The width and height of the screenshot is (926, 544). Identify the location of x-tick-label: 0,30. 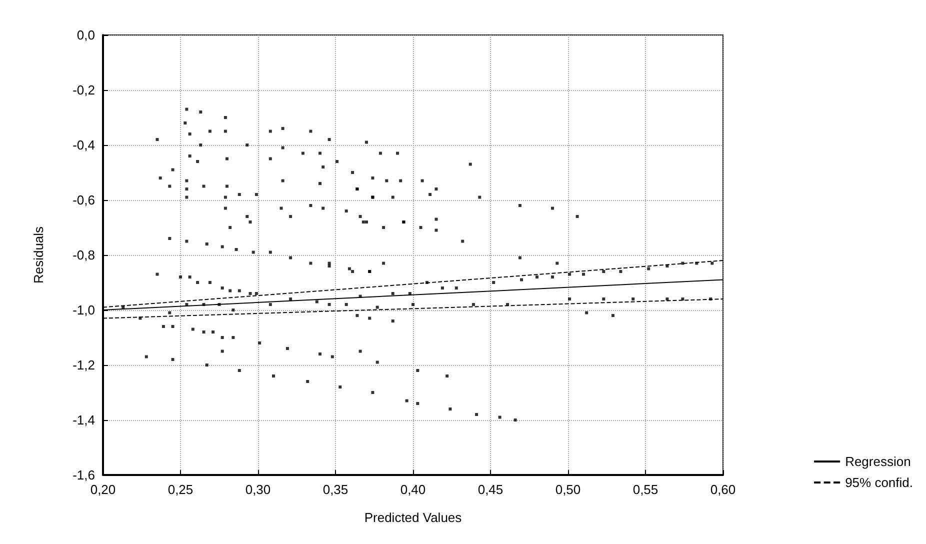
(258, 489).